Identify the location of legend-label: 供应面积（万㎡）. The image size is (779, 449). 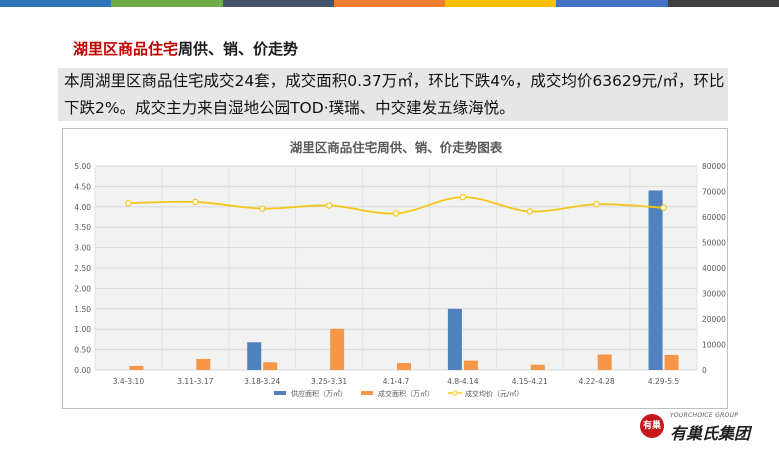
(319, 393).